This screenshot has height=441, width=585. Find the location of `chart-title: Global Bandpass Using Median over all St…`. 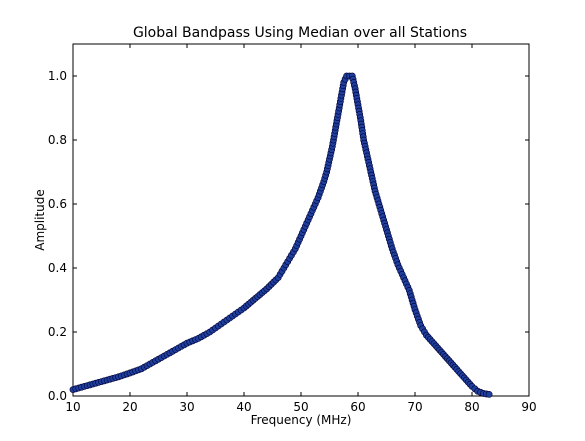

chart-title: Global Bandpass Using Median over all St… is located at coordinates (300, 33).